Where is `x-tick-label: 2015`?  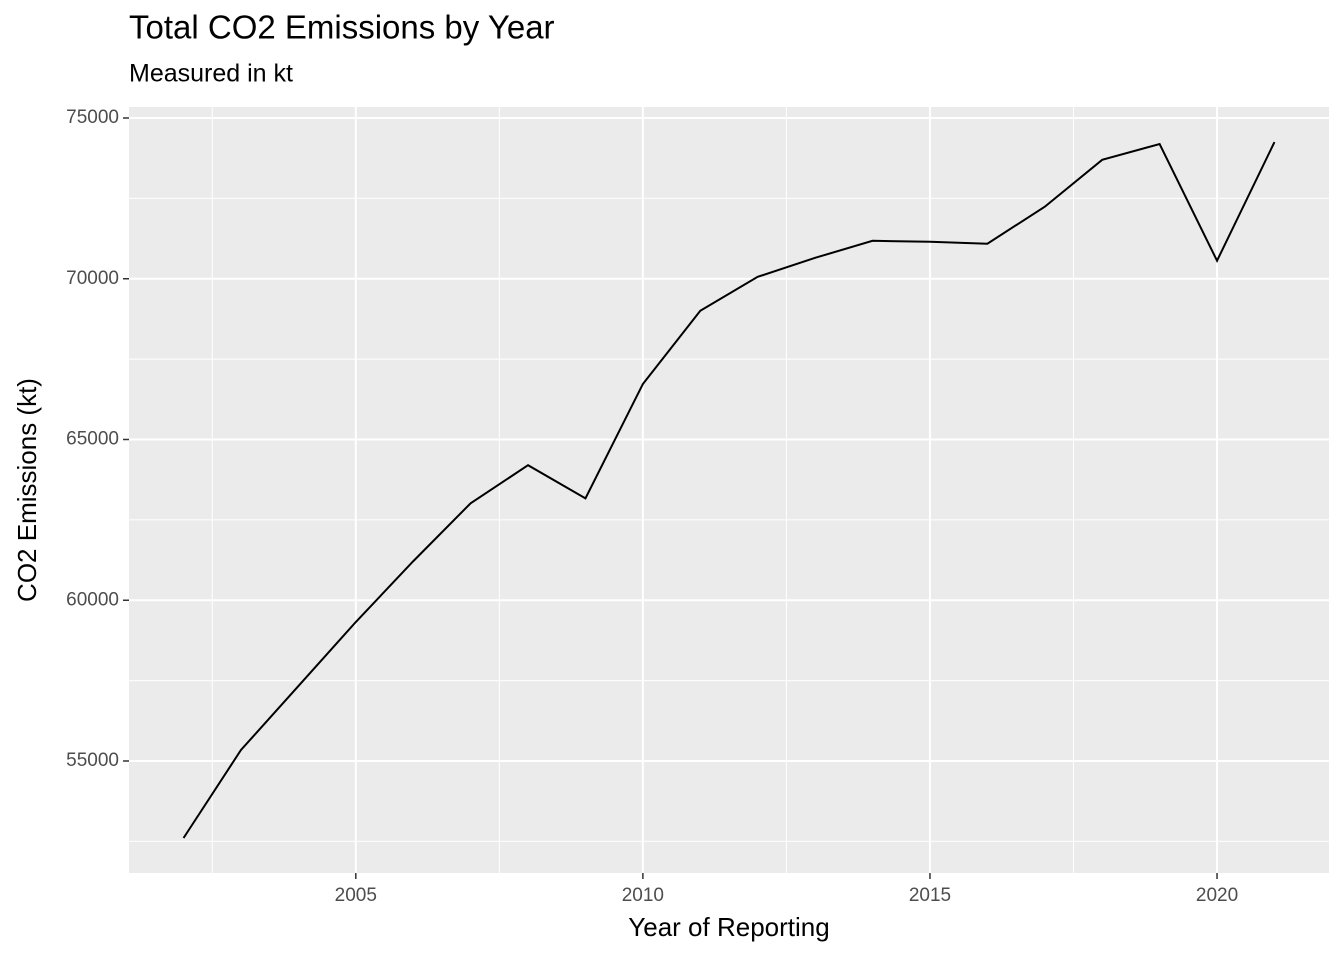
x-tick-label: 2015 is located at coordinates (930, 895).